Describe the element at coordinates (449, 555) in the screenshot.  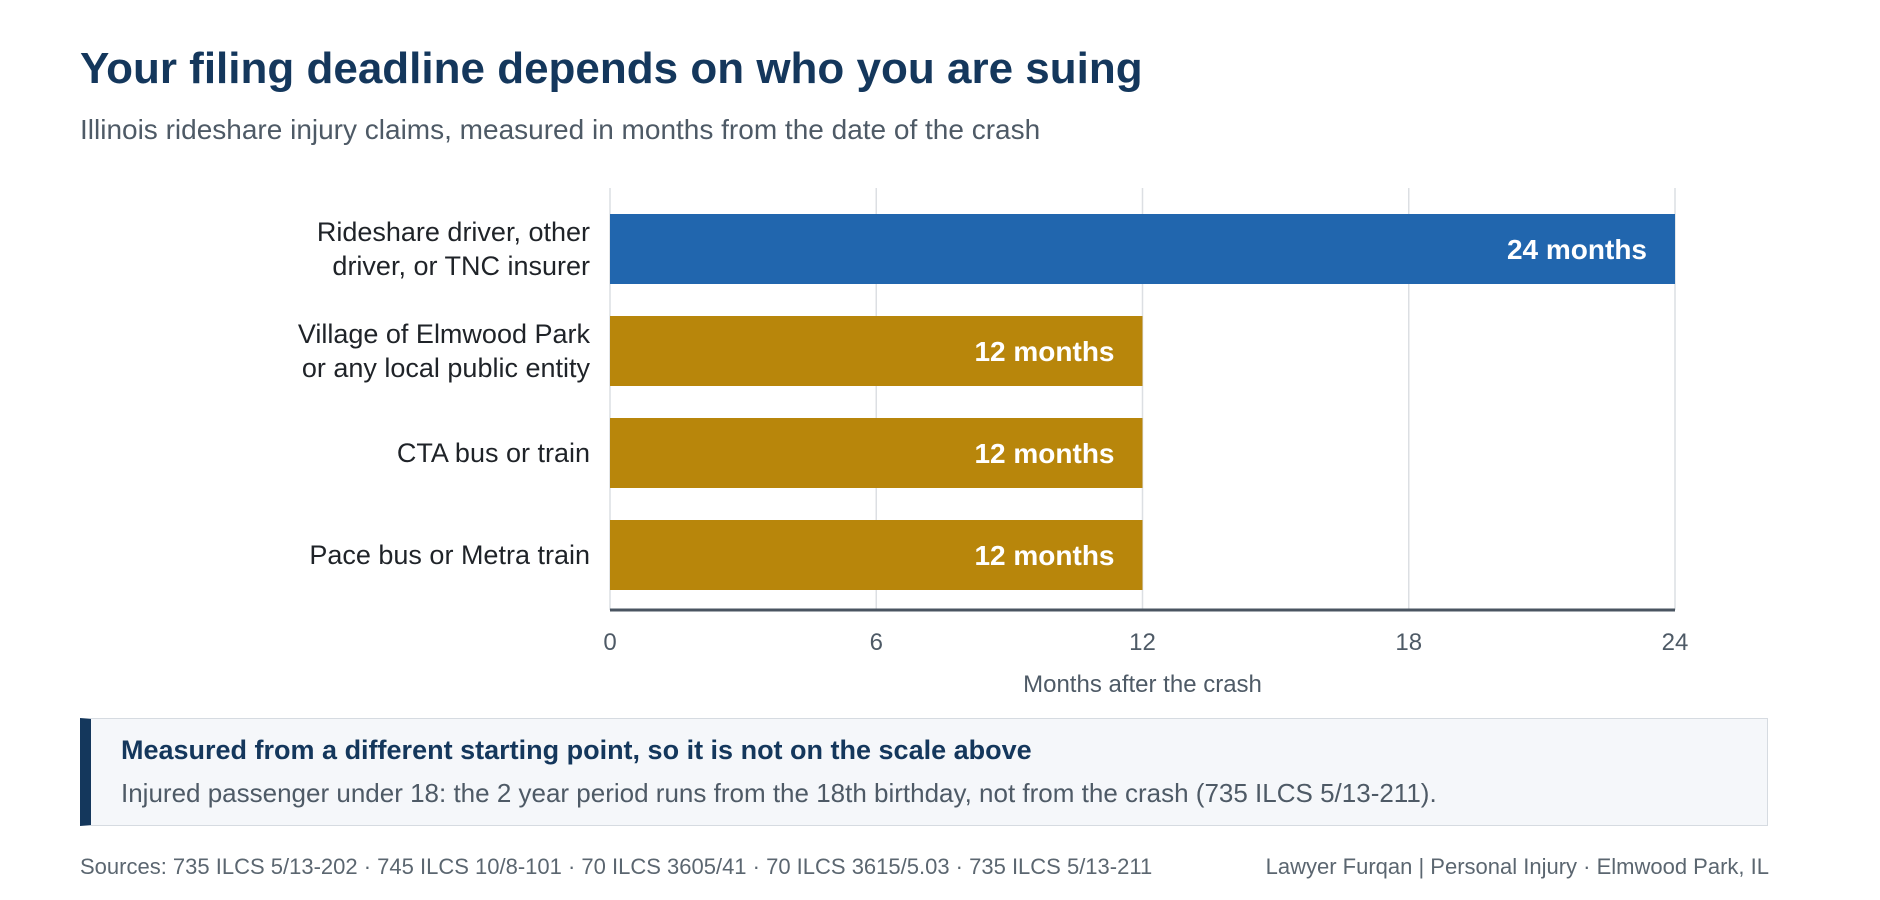
I see `category-label: Pace bus or Metra train` at that location.